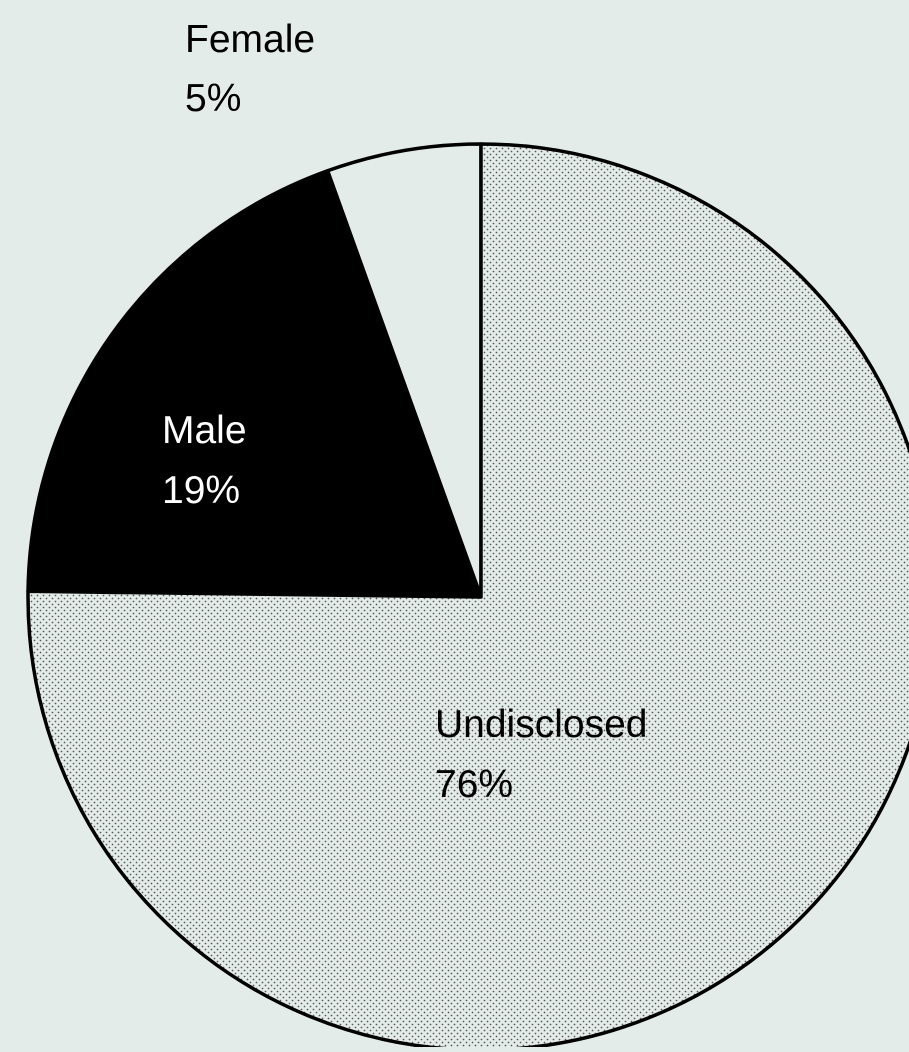 The width and height of the screenshot is (909, 1052). I want to click on slice-value-undisclosed: 76%, so click(474, 784).